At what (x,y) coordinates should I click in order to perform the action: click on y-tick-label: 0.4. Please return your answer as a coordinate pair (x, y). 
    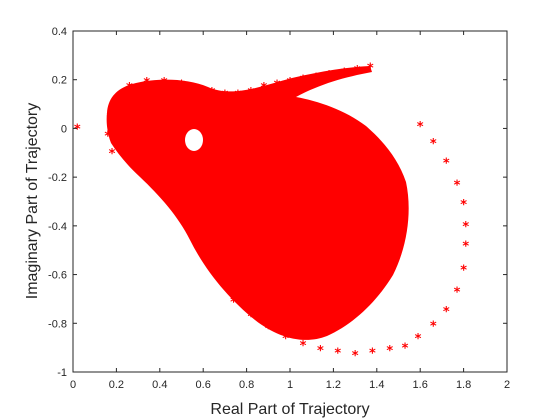
    Looking at the image, I should click on (59, 32).